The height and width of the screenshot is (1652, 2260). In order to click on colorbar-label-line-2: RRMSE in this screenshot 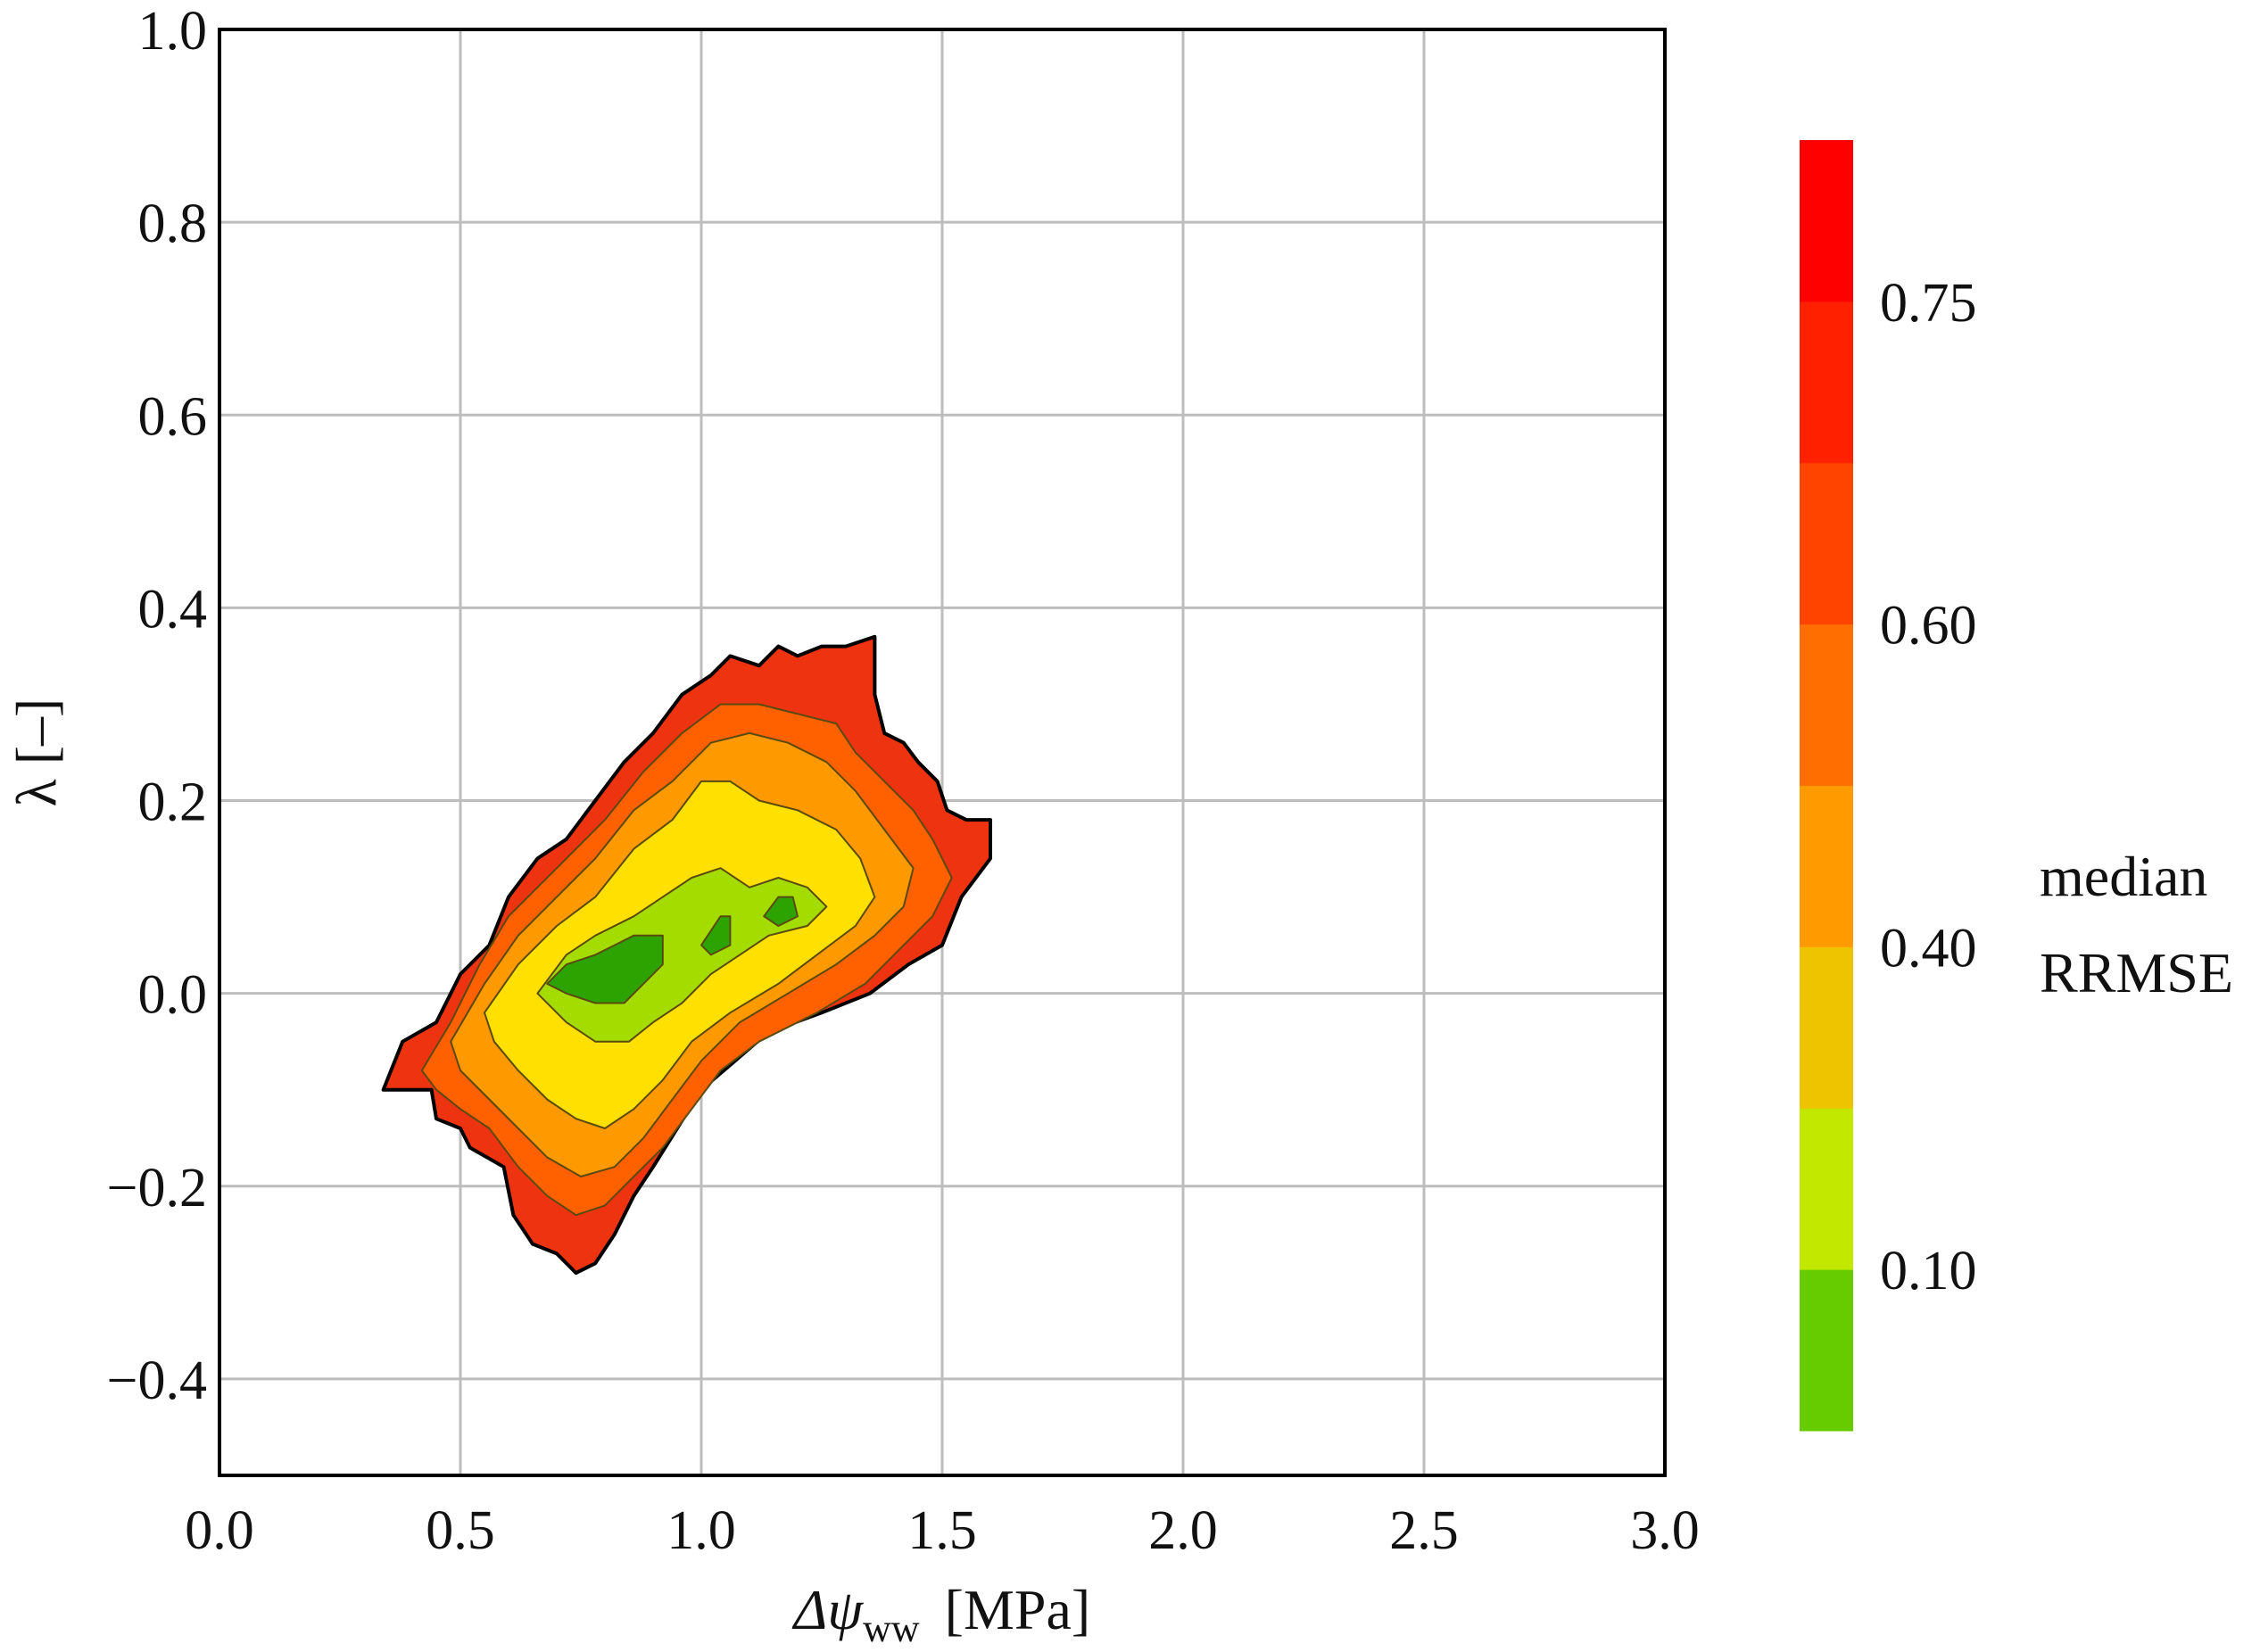, I will do `click(2136, 972)`.